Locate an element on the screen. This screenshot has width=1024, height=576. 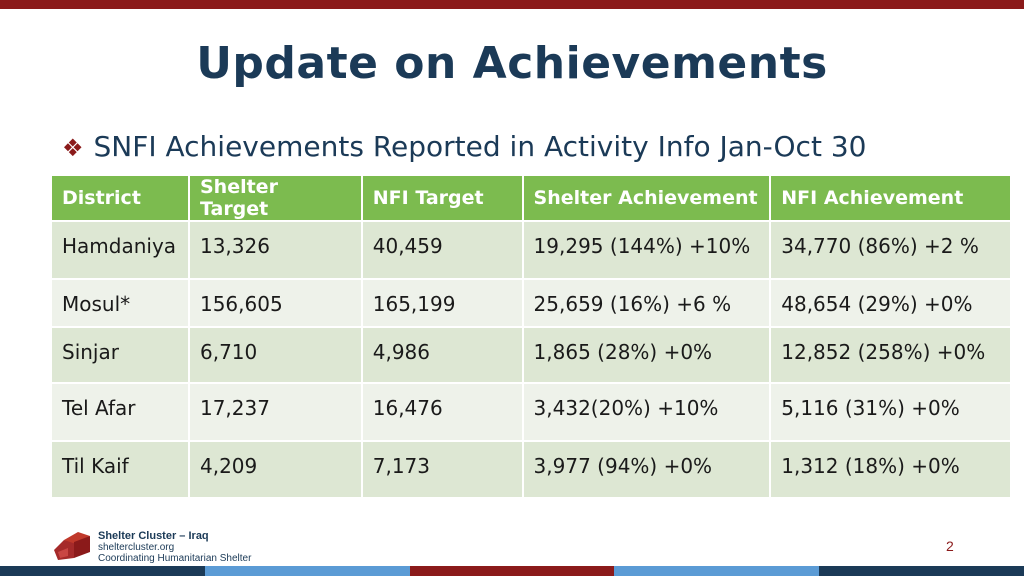
cell-district: Sinjar is located at coordinates (121, 354).